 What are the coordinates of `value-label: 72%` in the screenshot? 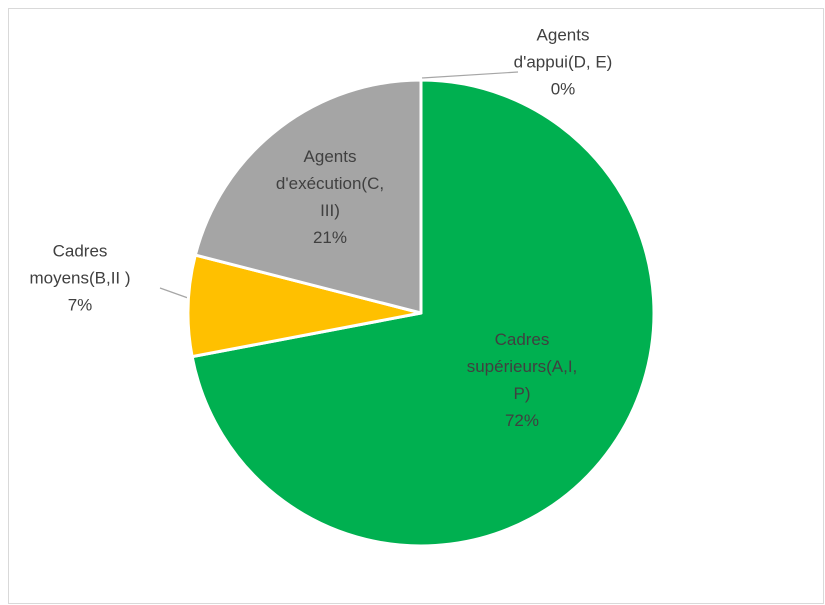 It's located at (522, 420).